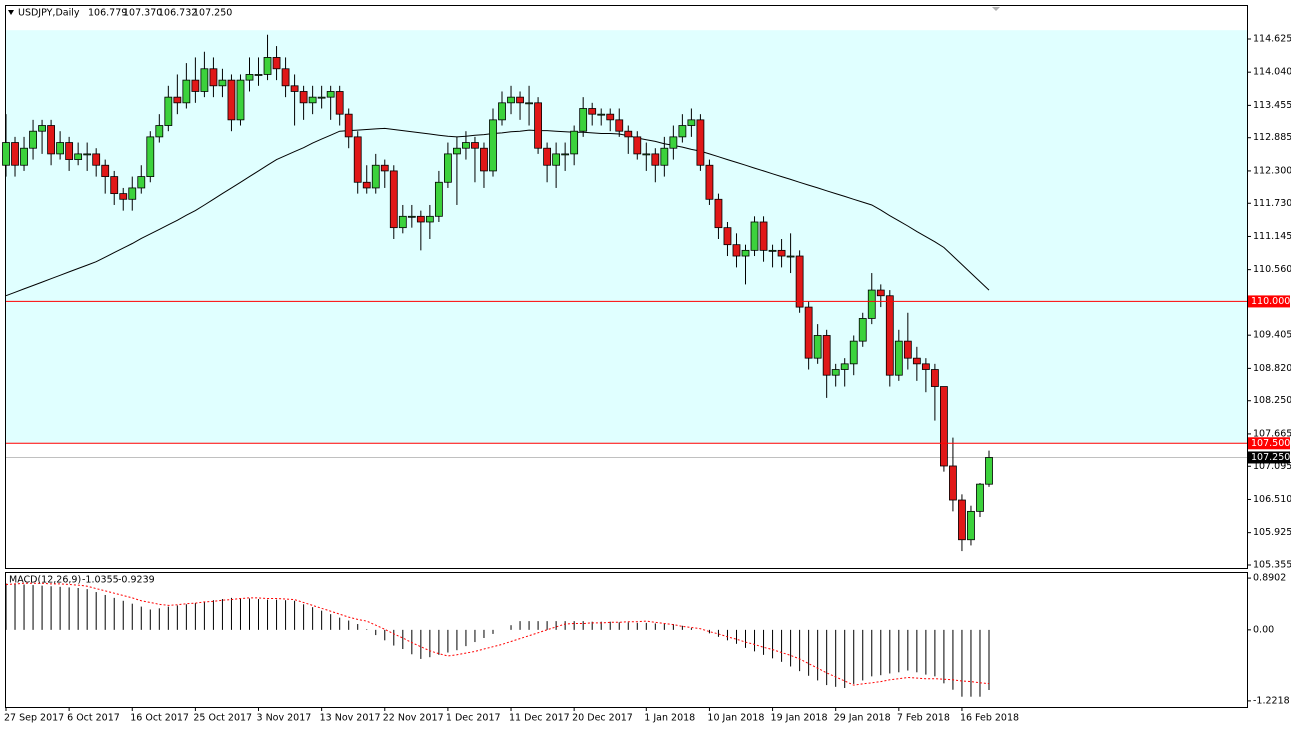 The height and width of the screenshot is (731, 1291). Describe the element at coordinates (1272, 269) in the screenshot. I see `y-tick-label: 110.560` at that location.